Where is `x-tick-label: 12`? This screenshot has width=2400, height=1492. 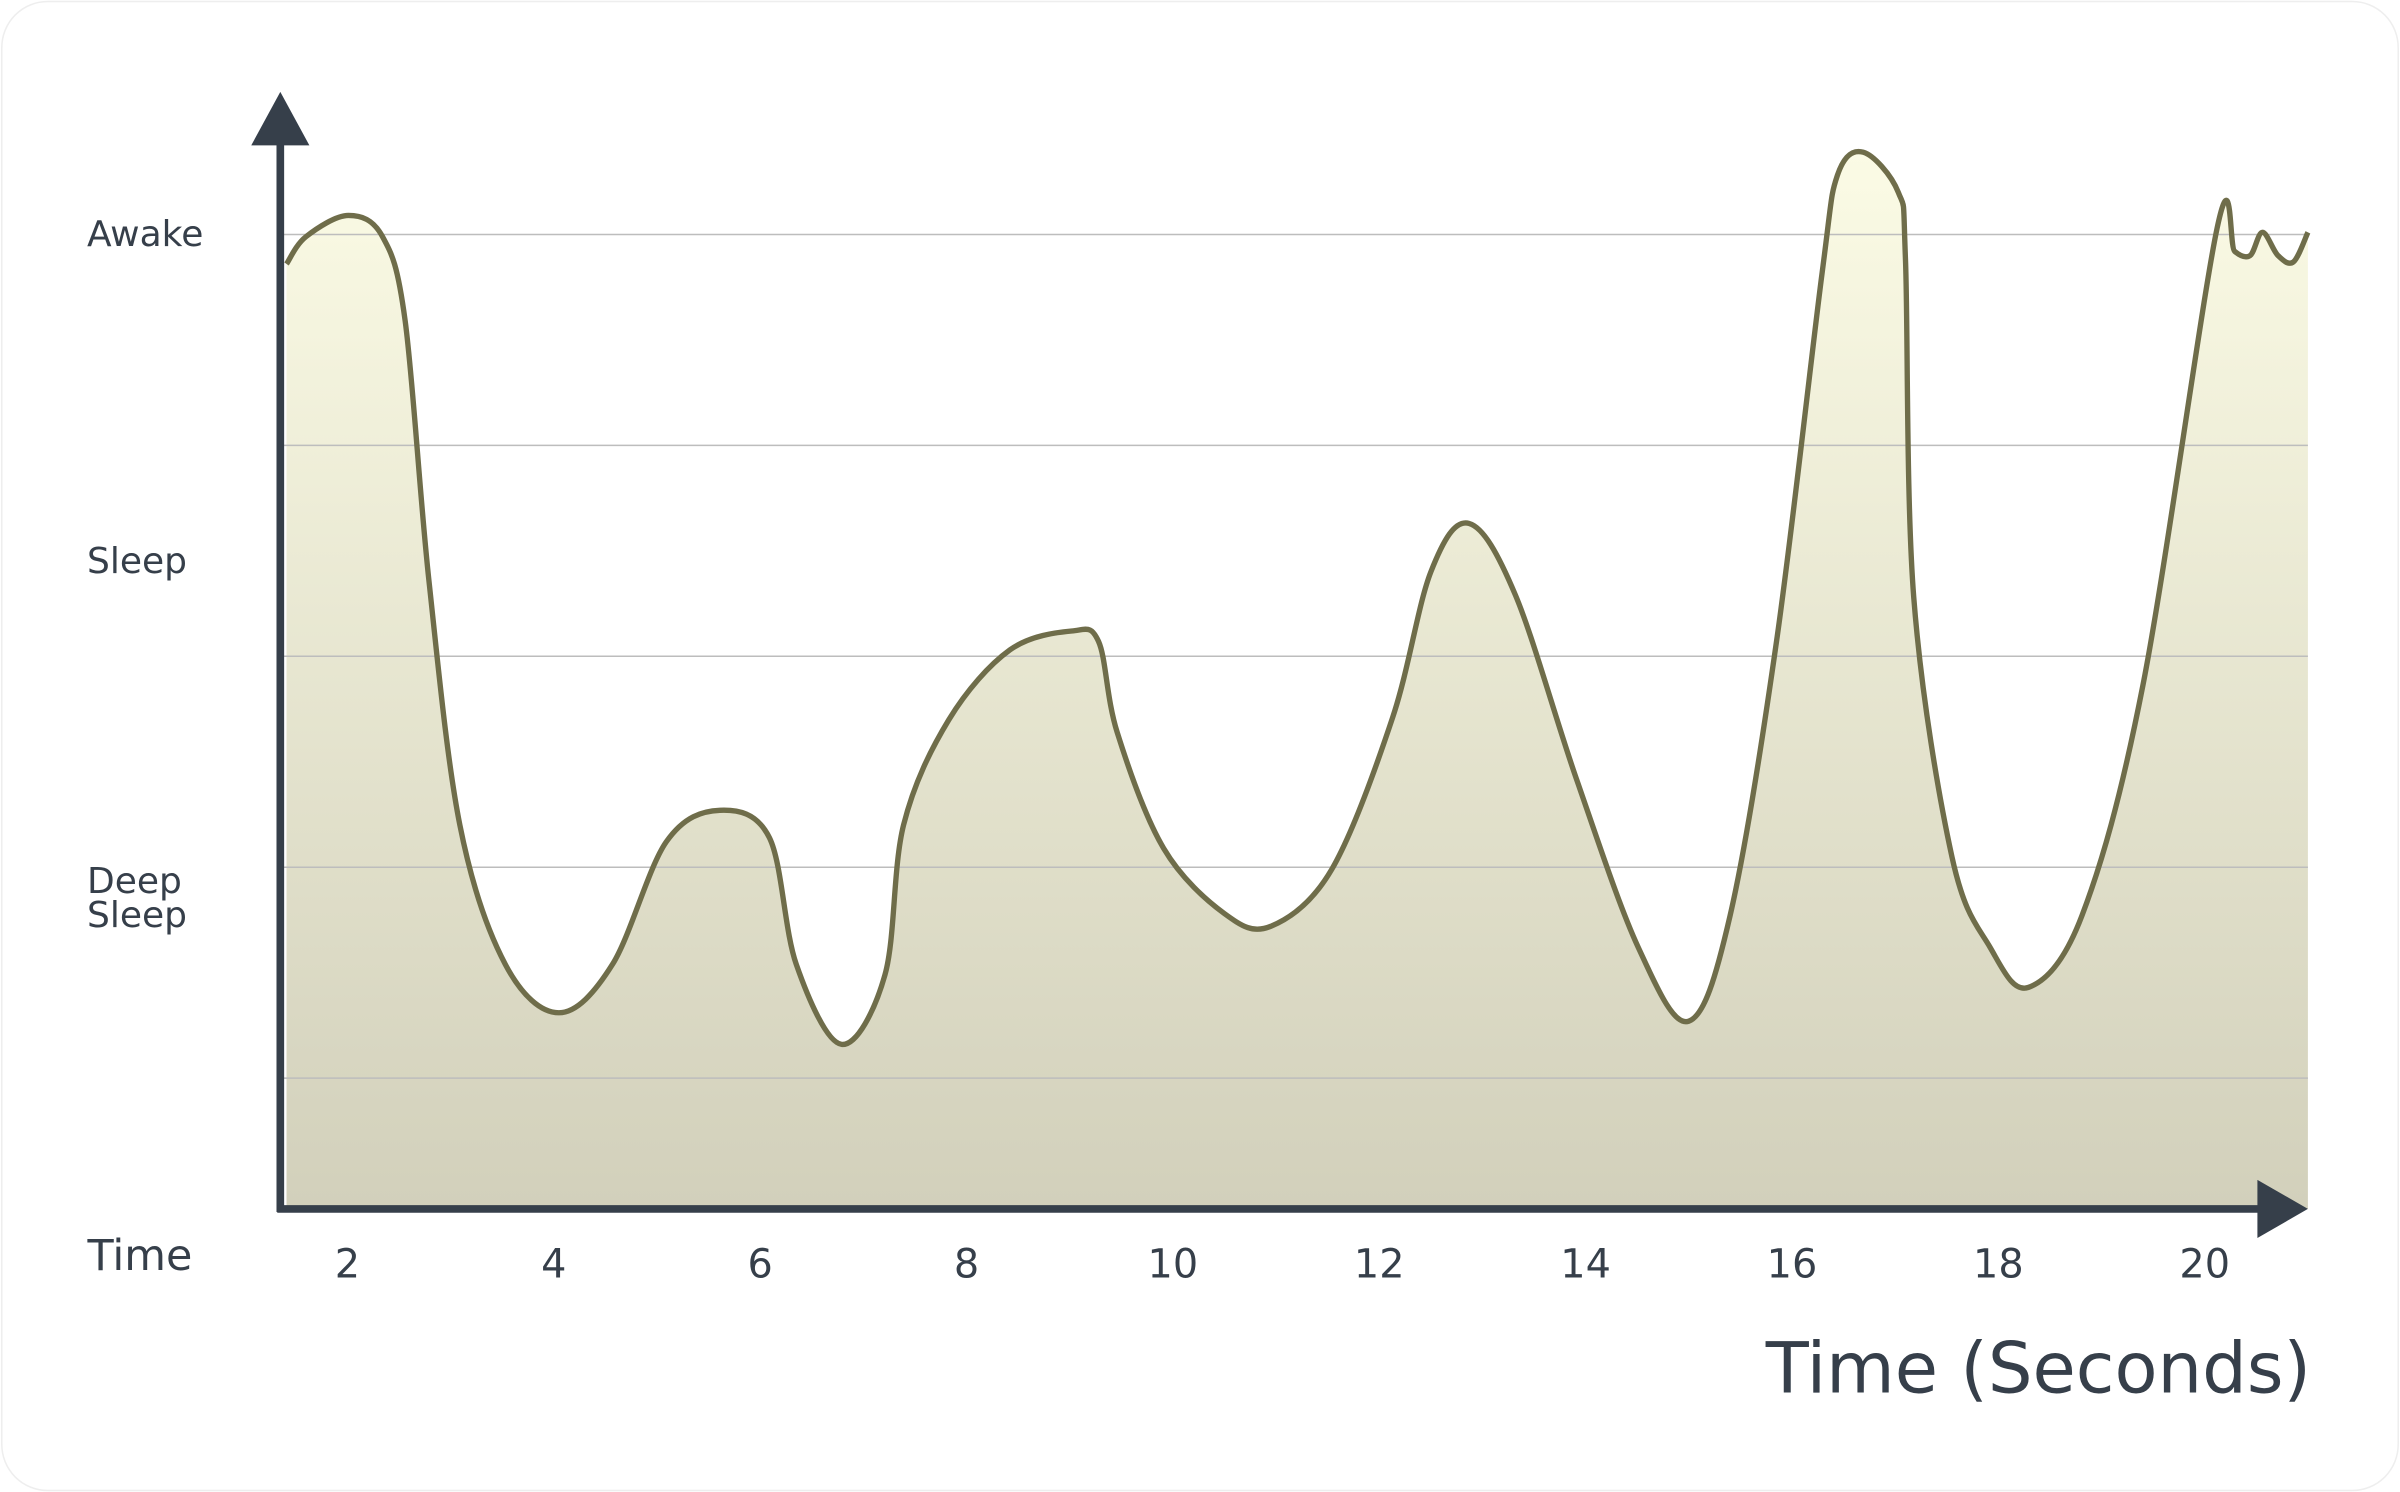 x-tick-label: 12 is located at coordinates (1379, 1265).